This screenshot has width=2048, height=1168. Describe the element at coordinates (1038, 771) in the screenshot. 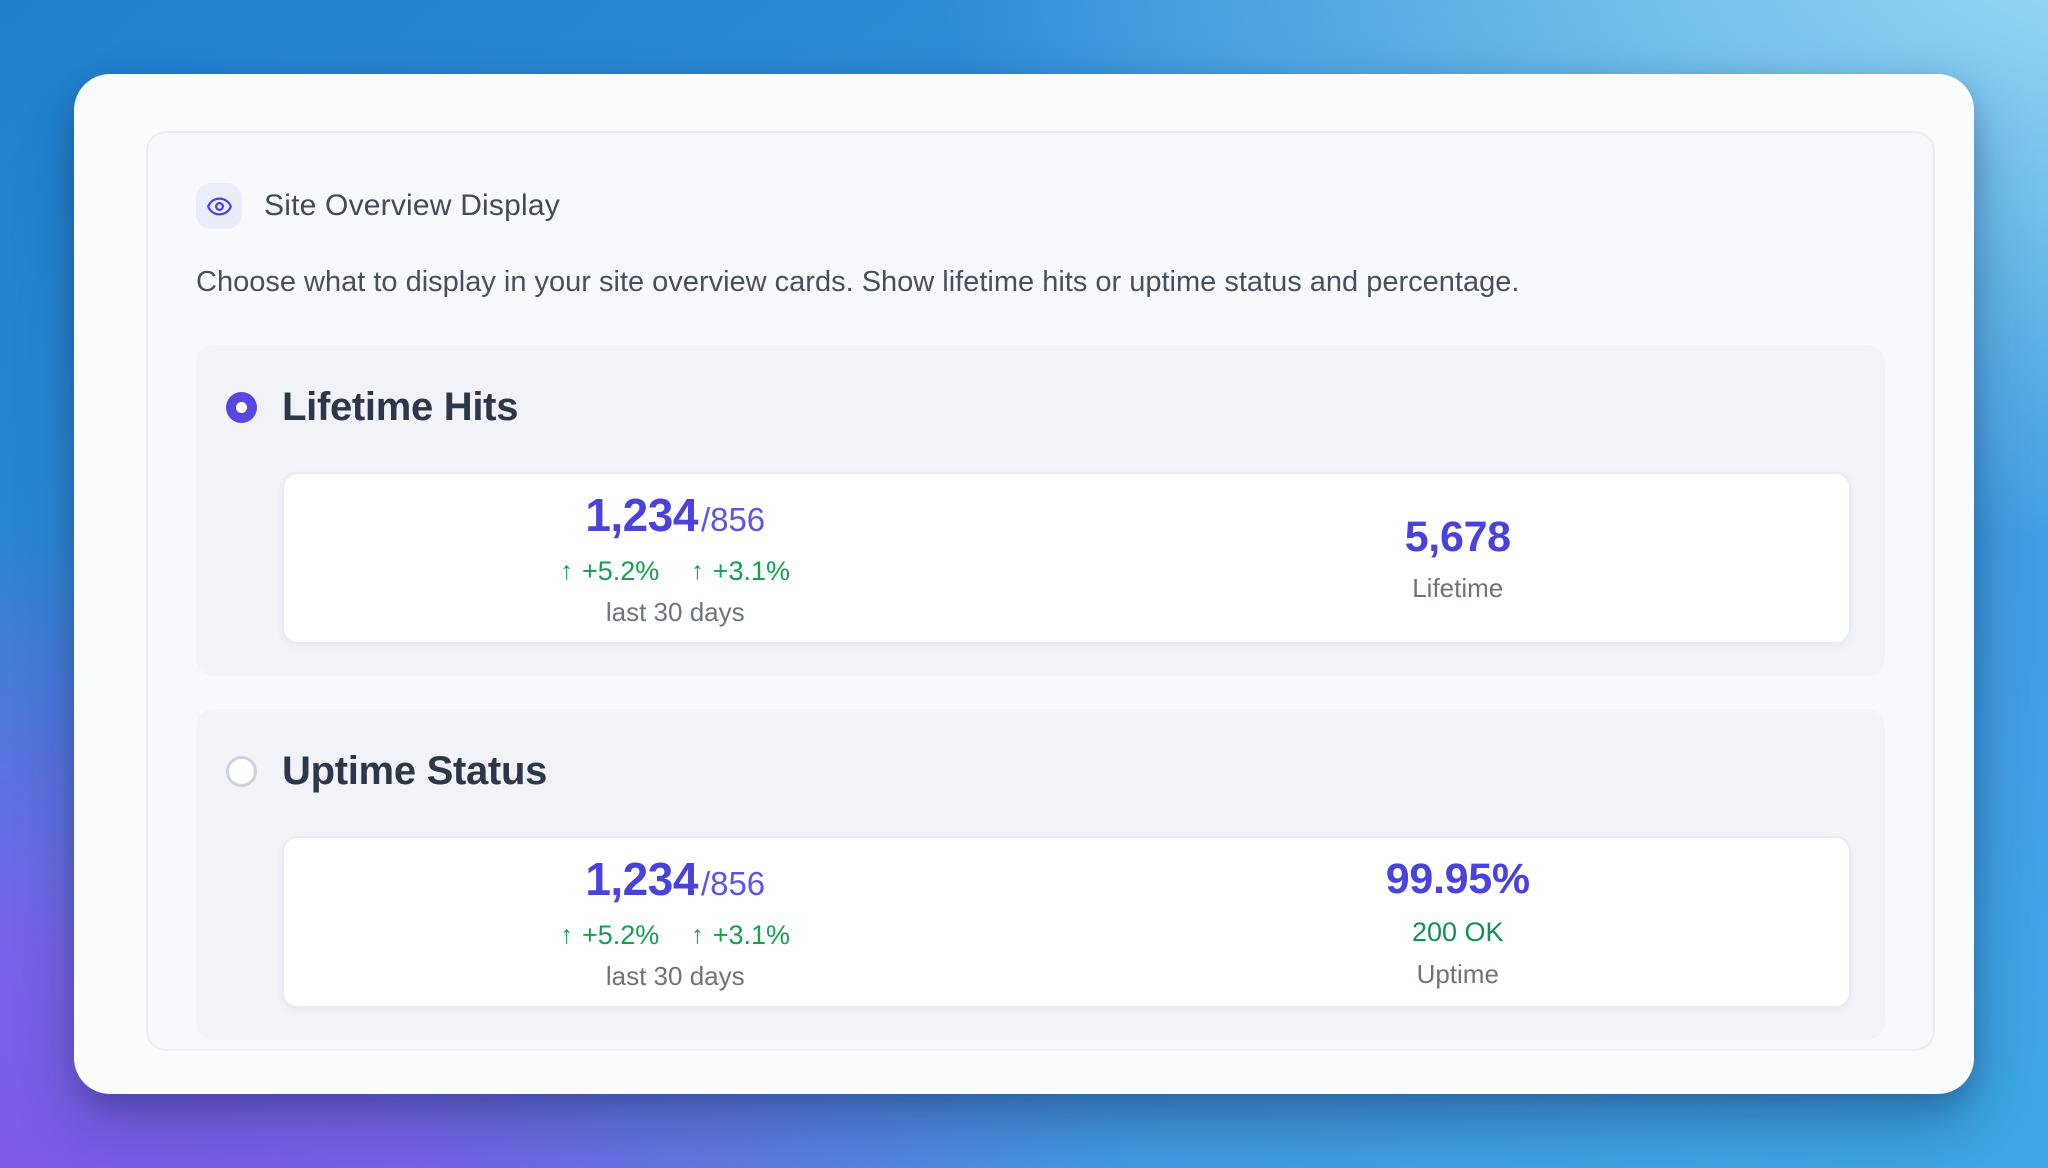

I see `option-uptime-status-row: Uptime Status` at that location.